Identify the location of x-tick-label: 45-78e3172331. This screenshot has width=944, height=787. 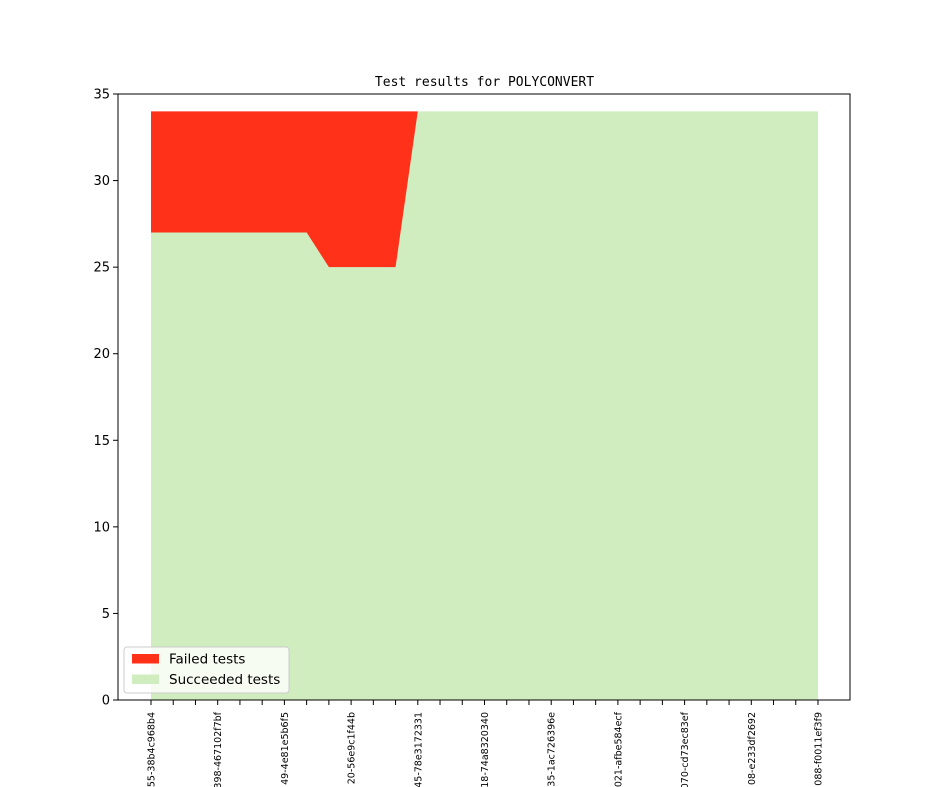
(418, 749).